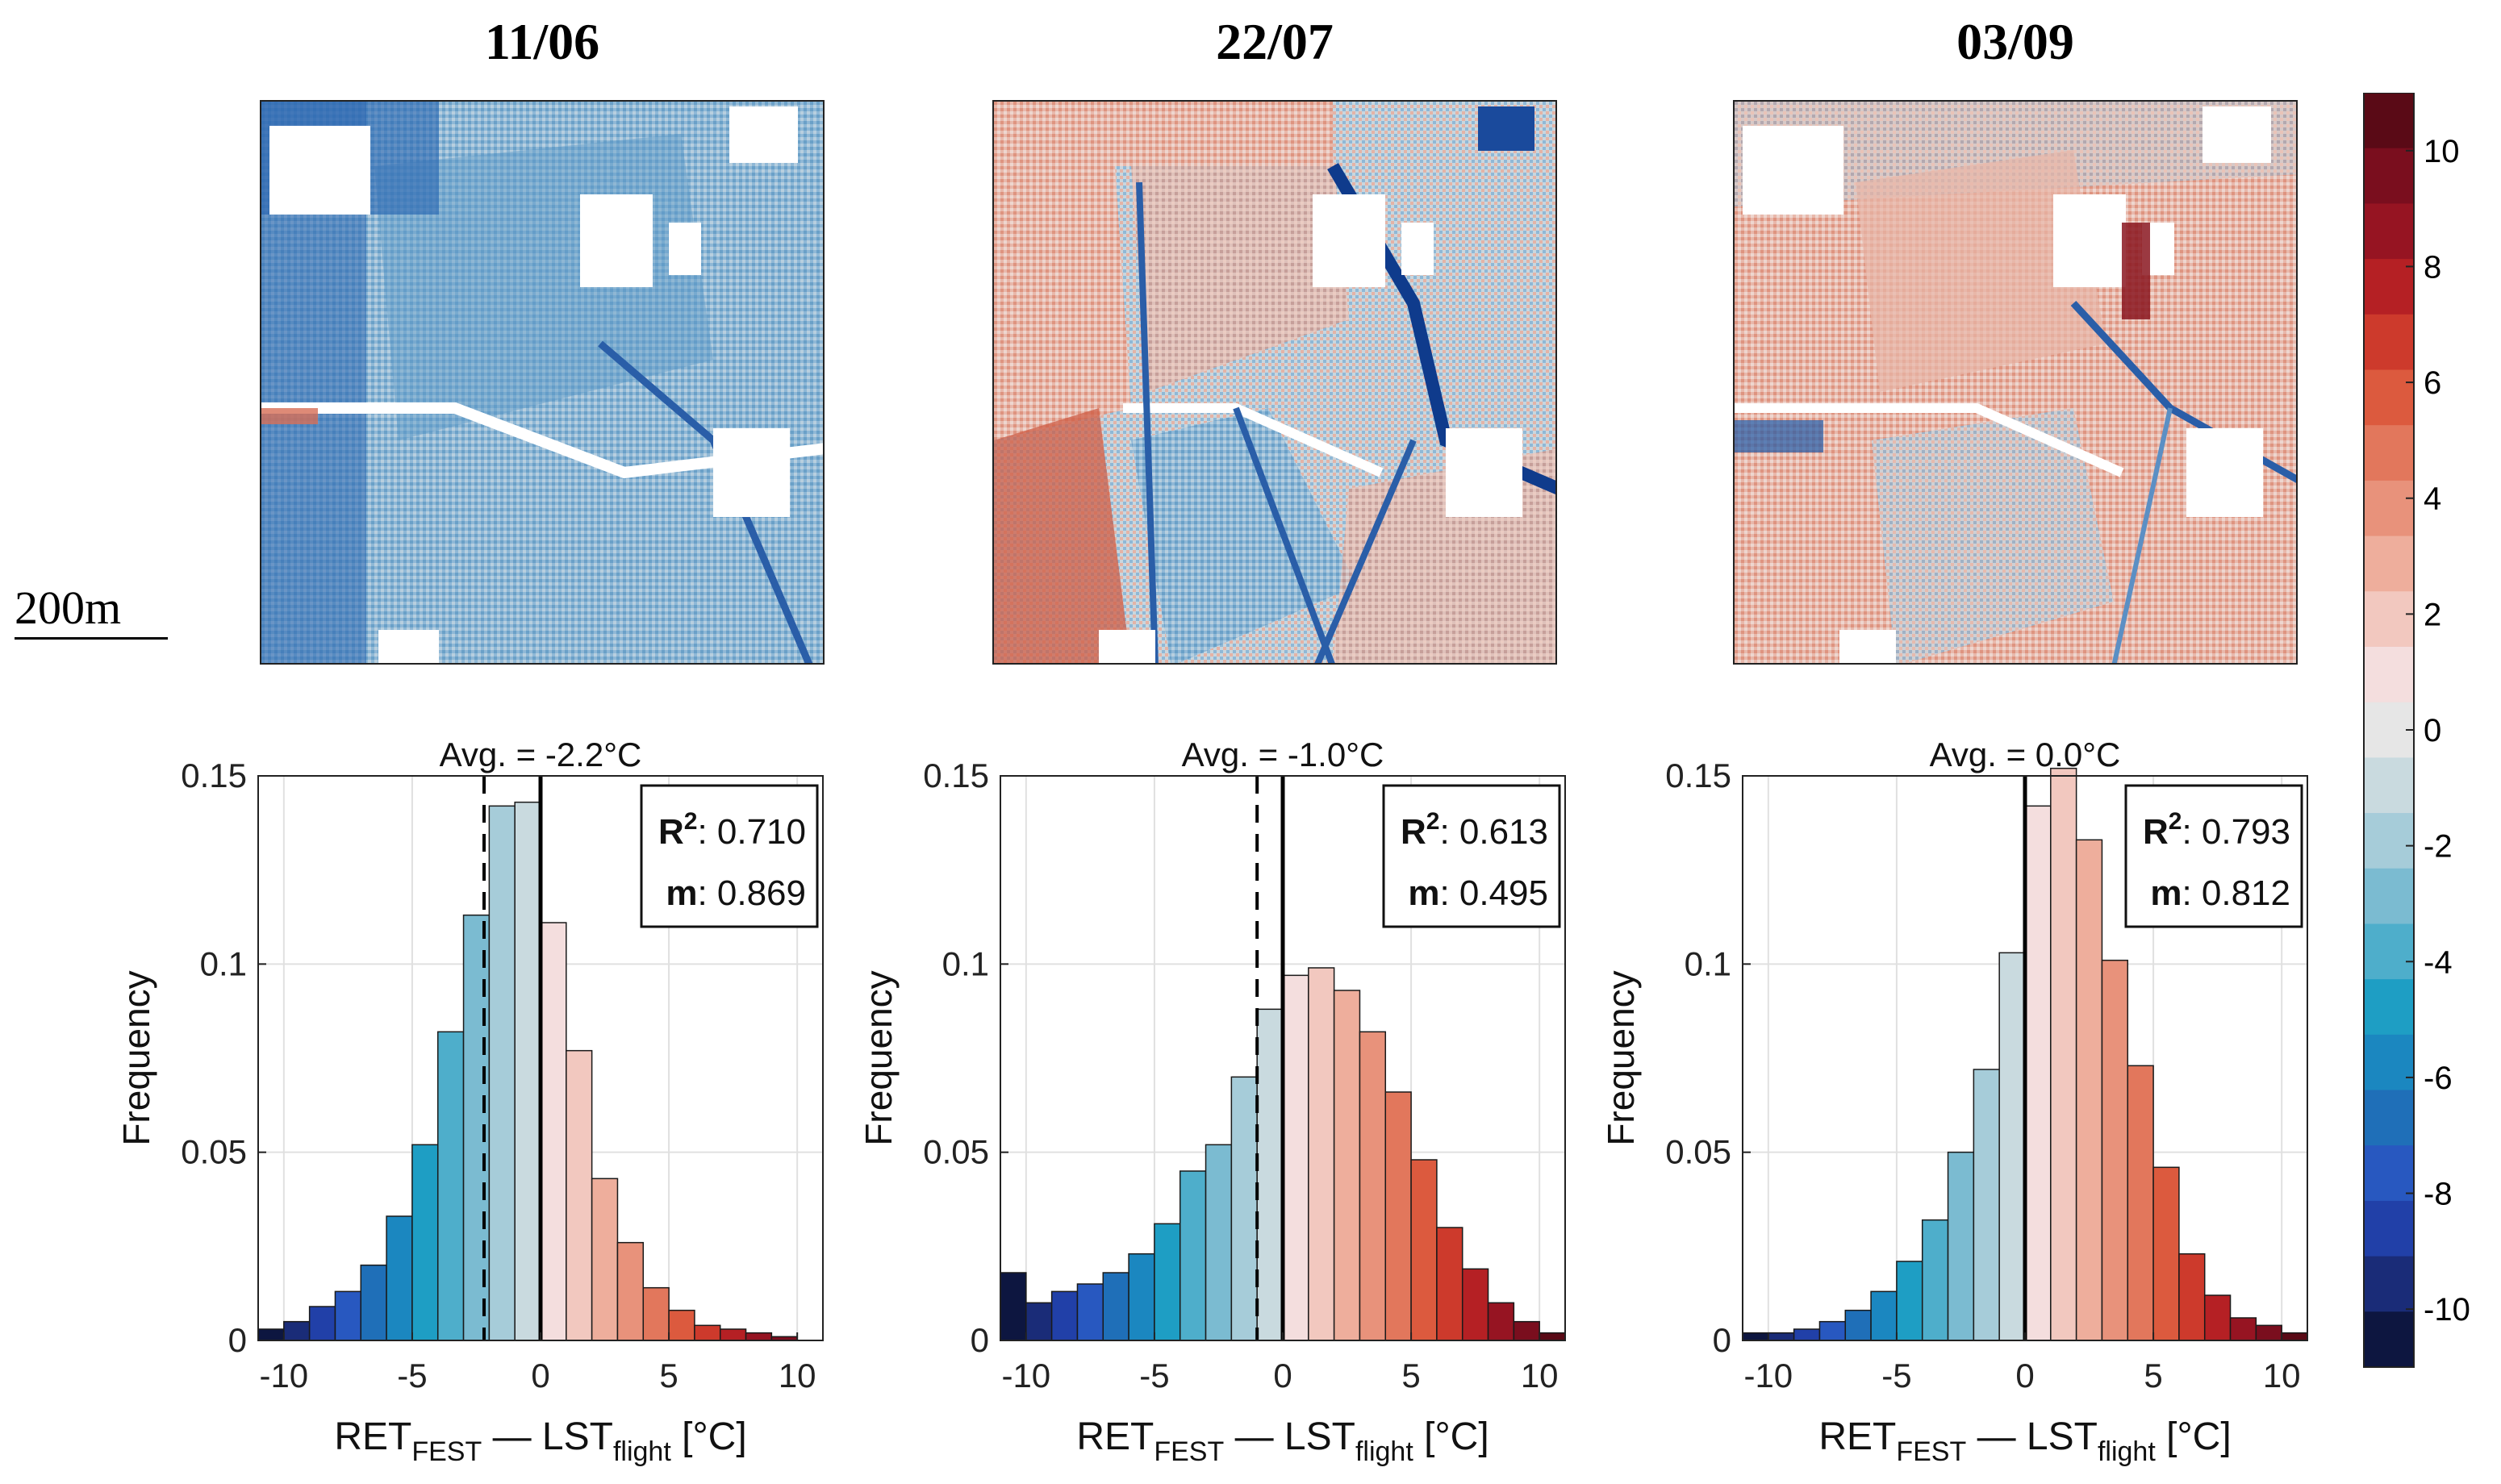  What do you see at coordinates (2236, 832) in the screenshot?
I see `r2-value: : 0.793` at bounding box center [2236, 832].